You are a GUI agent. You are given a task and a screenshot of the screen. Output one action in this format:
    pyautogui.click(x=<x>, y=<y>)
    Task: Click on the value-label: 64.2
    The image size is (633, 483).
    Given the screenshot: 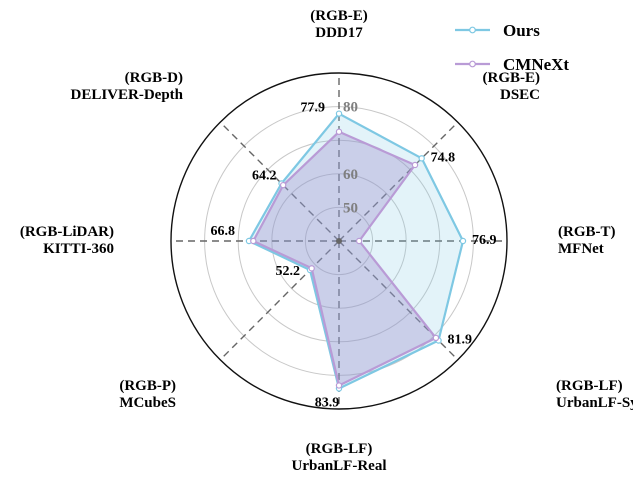 What is the action you would take?
    pyautogui.click(x=264, y=176)
    